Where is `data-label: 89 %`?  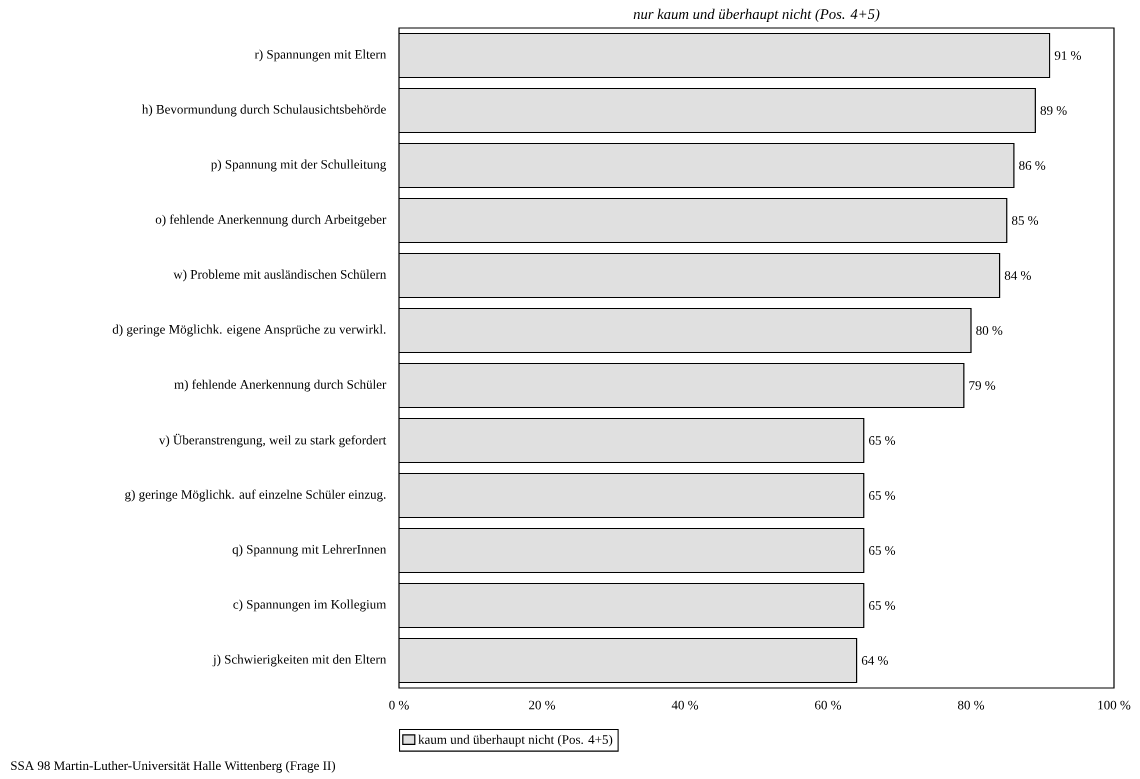 data-label: 89 % is located at coordinates (1053, 110).